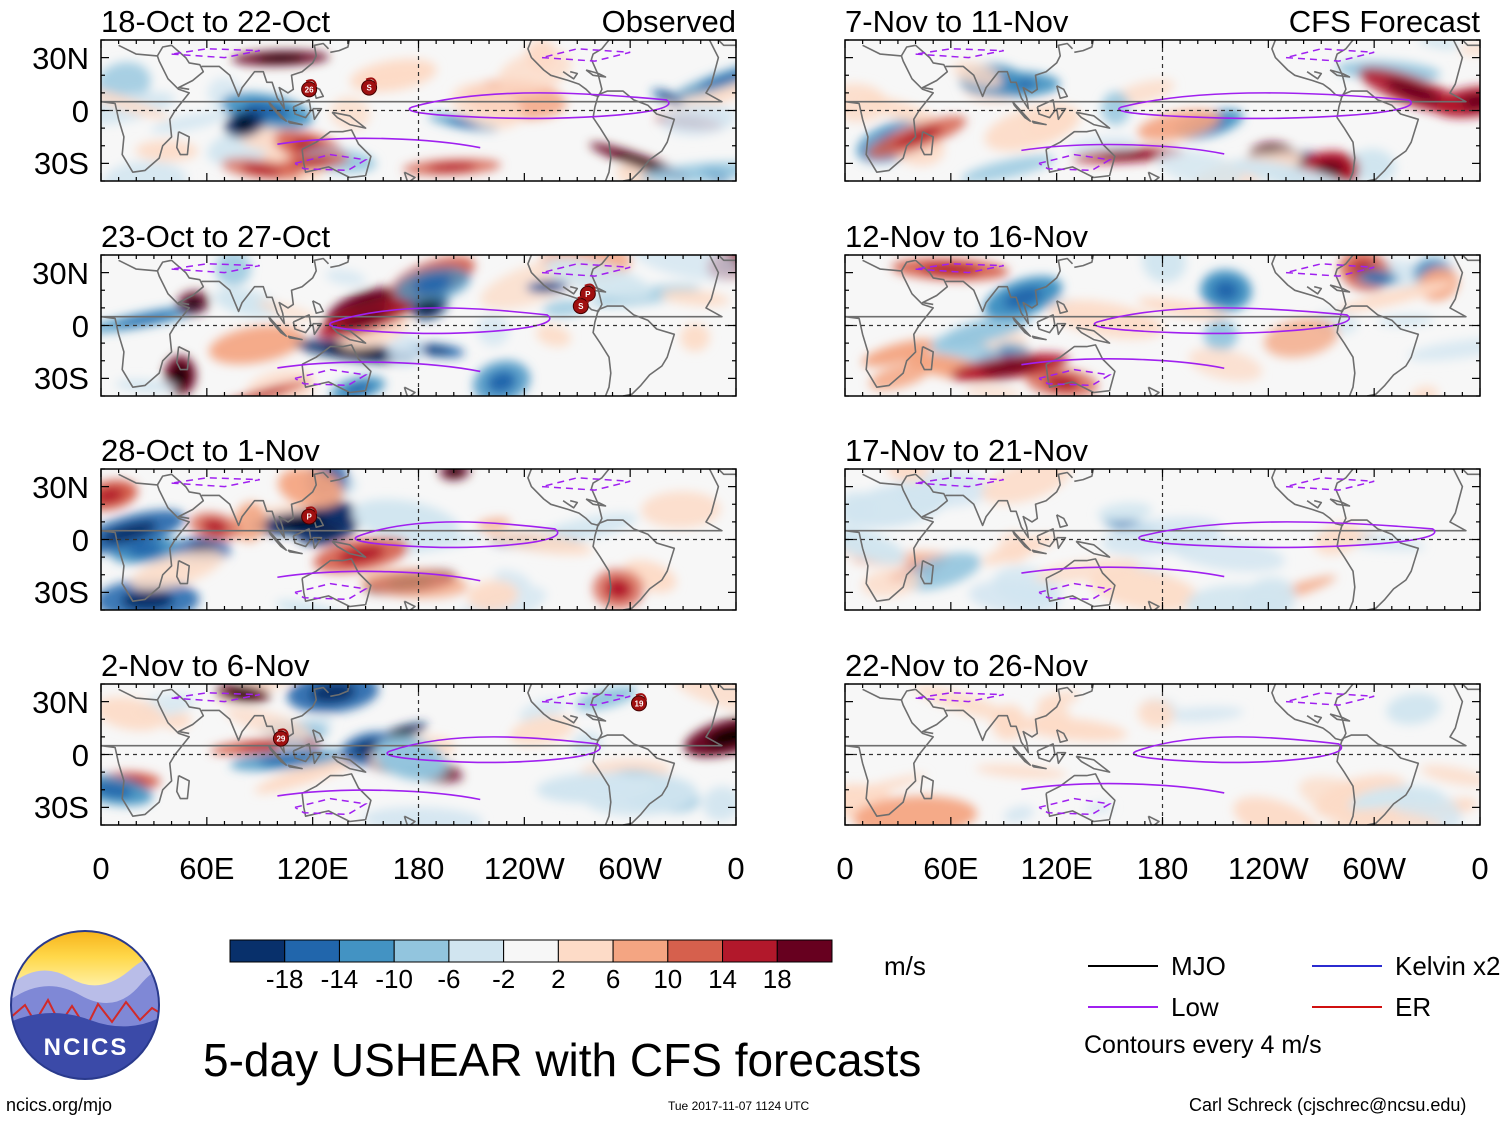 This screenshot has height=1121, width=1510. I want to click on footer-left: ncics.org/mjo, so click(59, 1105).